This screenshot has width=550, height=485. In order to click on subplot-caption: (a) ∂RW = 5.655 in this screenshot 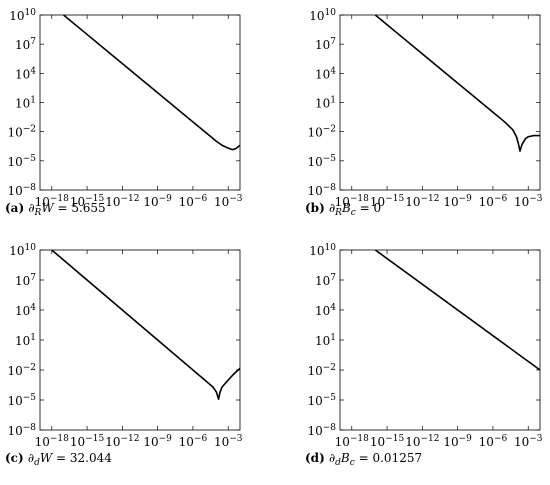, I will do `click(55, 209)`.